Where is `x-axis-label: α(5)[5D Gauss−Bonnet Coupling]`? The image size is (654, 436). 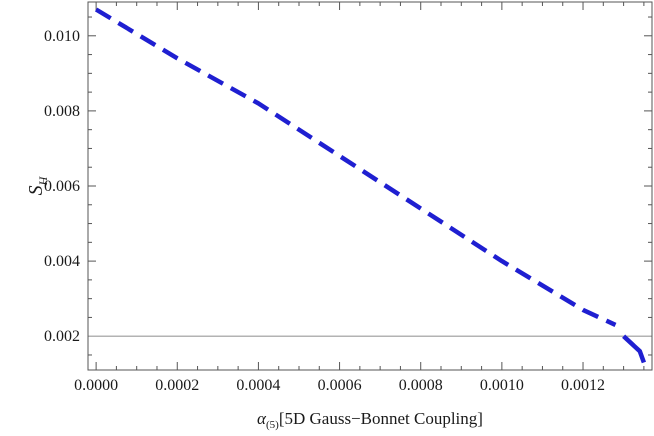
x-axis-label: α(5)[5D Gauss−Bonnet Coupling] is located at coordinates (370, 420).